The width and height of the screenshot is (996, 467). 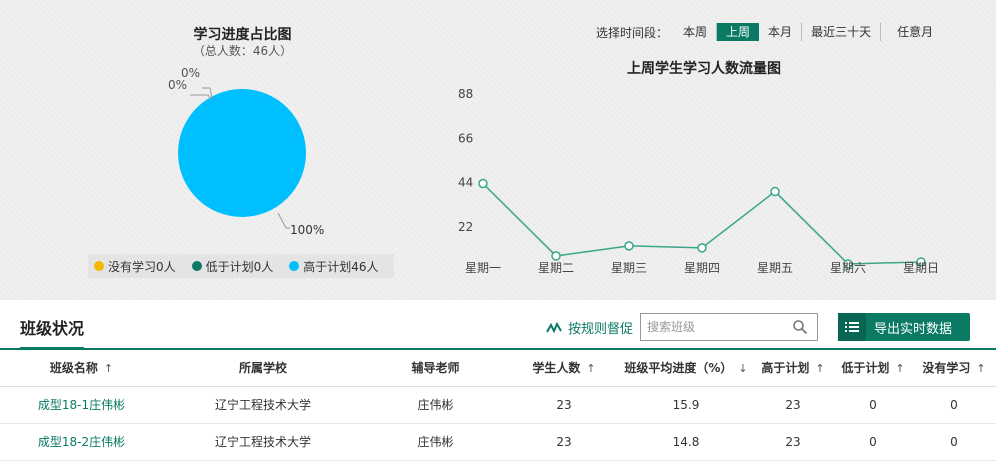 I want to click on header-avg-progress: 班级平均进度（%） ↓, so click(x=686, y=368).